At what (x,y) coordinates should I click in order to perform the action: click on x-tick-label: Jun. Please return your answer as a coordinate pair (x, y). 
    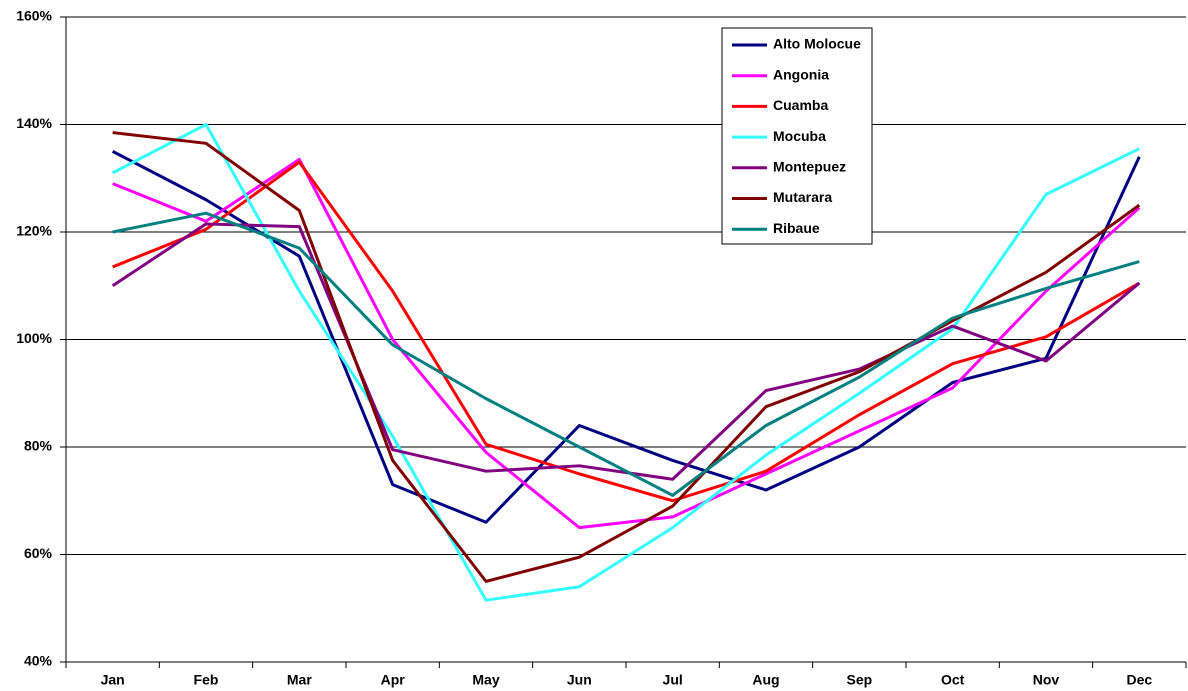
    Looking at the image, I should click on (579, 680).